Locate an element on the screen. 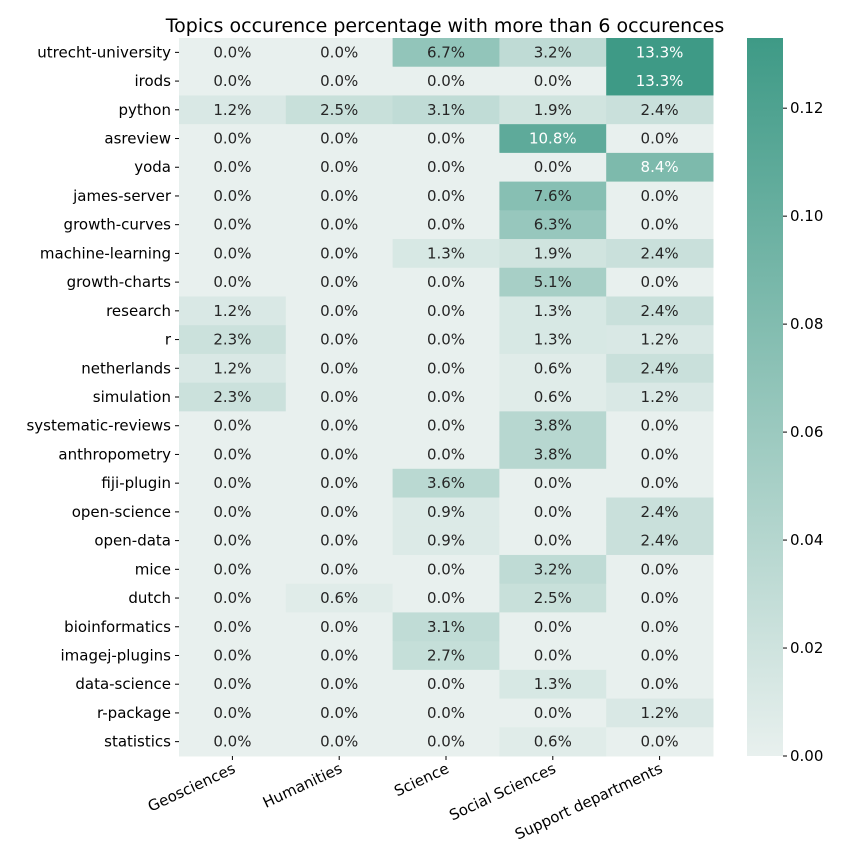 This screenshot has height=864, width=864. column-label: Humanities is located at coordinates (302, 785).